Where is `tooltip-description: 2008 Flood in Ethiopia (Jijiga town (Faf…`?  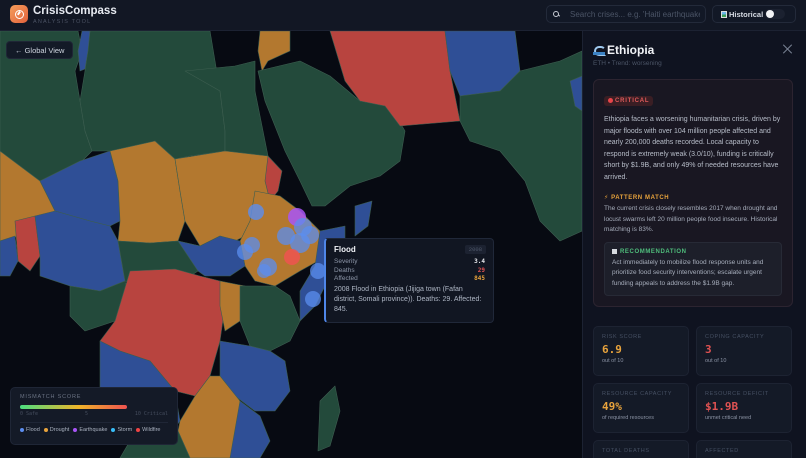 tooltip-description: 2008 Flood in Ethiopia (Jijiga town (Faf… is located at coordinates (408, 299).